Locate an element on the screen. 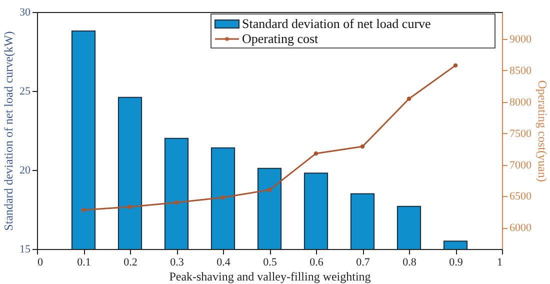  y2-tick-label: 8000 is located at coordinates (521, 102).